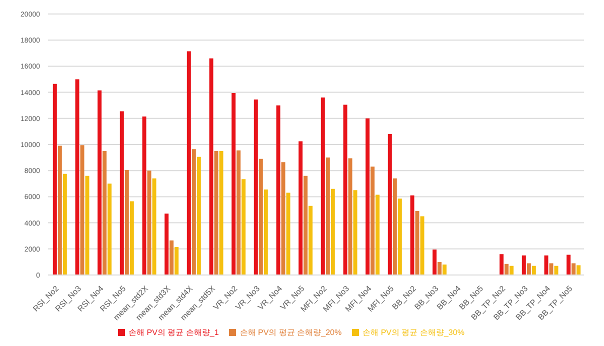 The height and width of the screenshot is (346, 604). I want to click on legend-label: 손해 PV의 평균 손해량_20%, so click(291, 332).